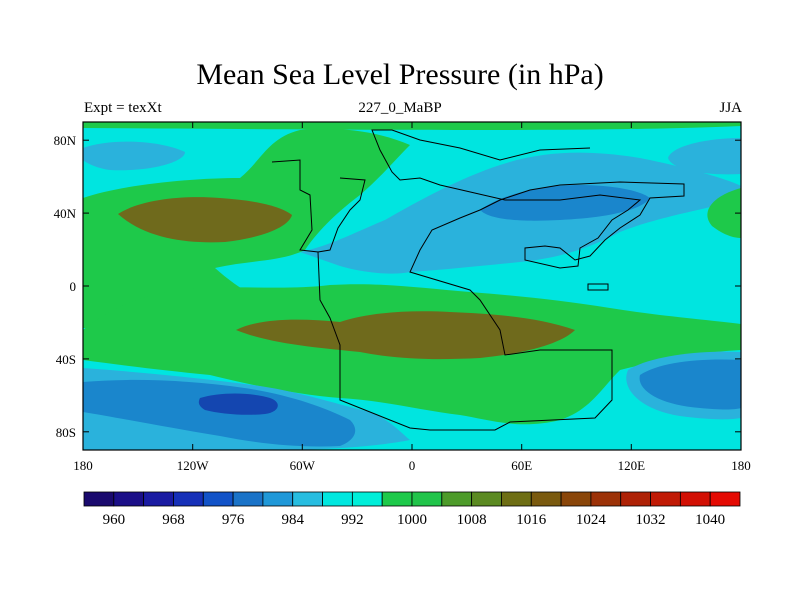 This screenshot has height=600, width=800. I want to click on colorbar-labels: 960 968 976 984 992 1000 1008 1016 1024 1032 1040, so click(414, 520).